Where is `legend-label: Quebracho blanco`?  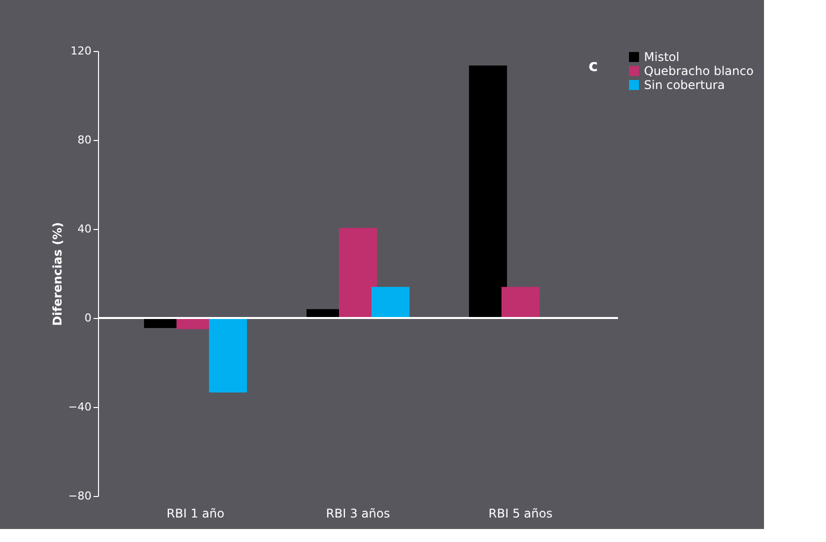
legend-label: Quebracho blanco is located at coordinates (699, 71).